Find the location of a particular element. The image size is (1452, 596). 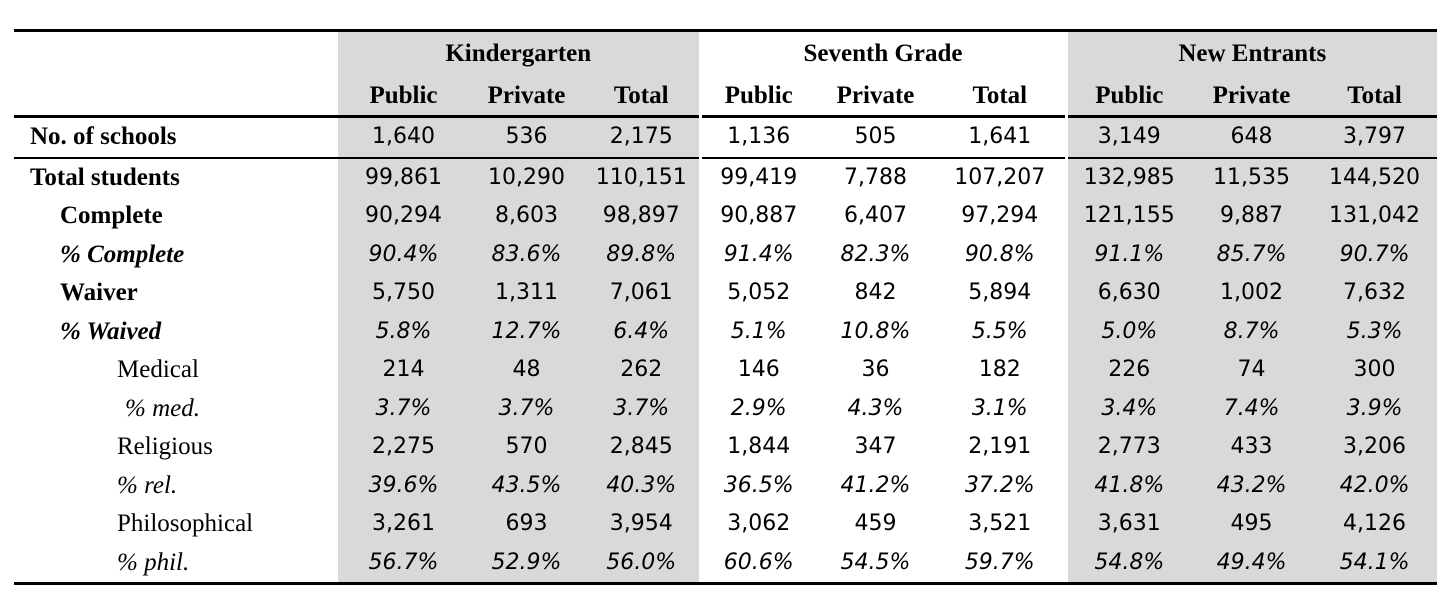

cell-seventh-grade-total: 59.7% is located at coordinates (1001, 564).